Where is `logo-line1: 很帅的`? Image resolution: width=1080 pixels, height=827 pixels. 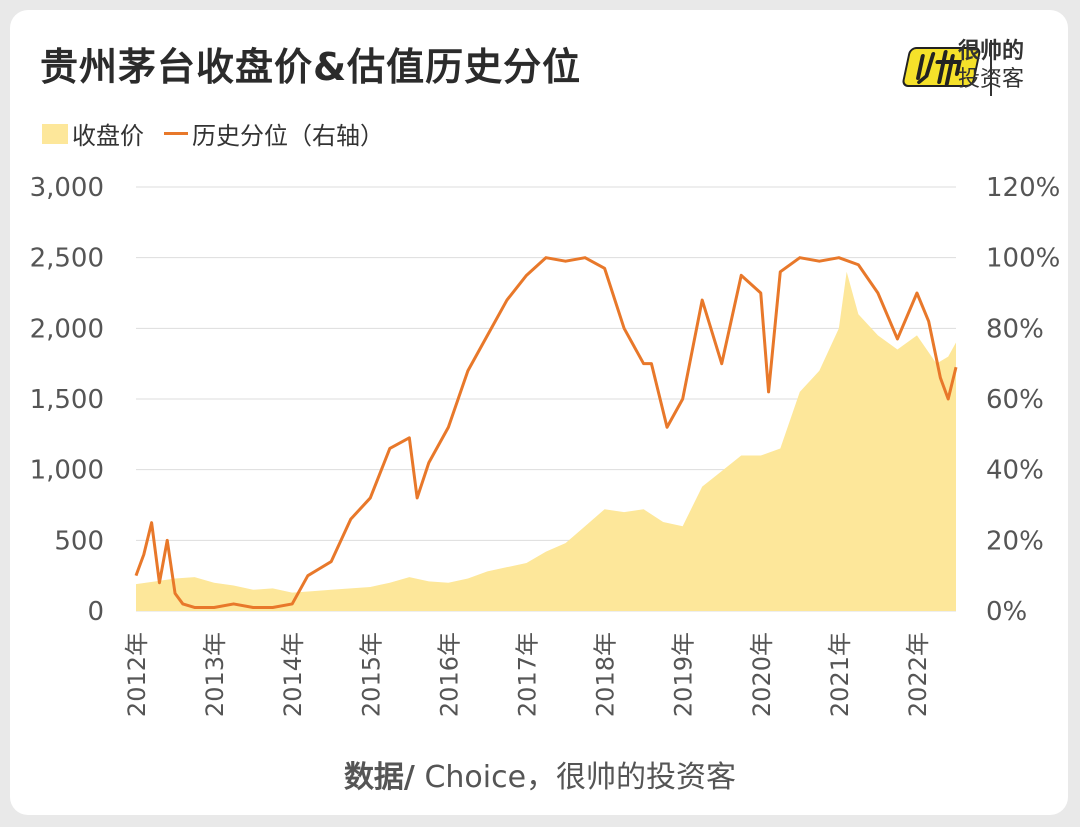
logo-line1: 很帅的 is located at coordinates (991, 51).